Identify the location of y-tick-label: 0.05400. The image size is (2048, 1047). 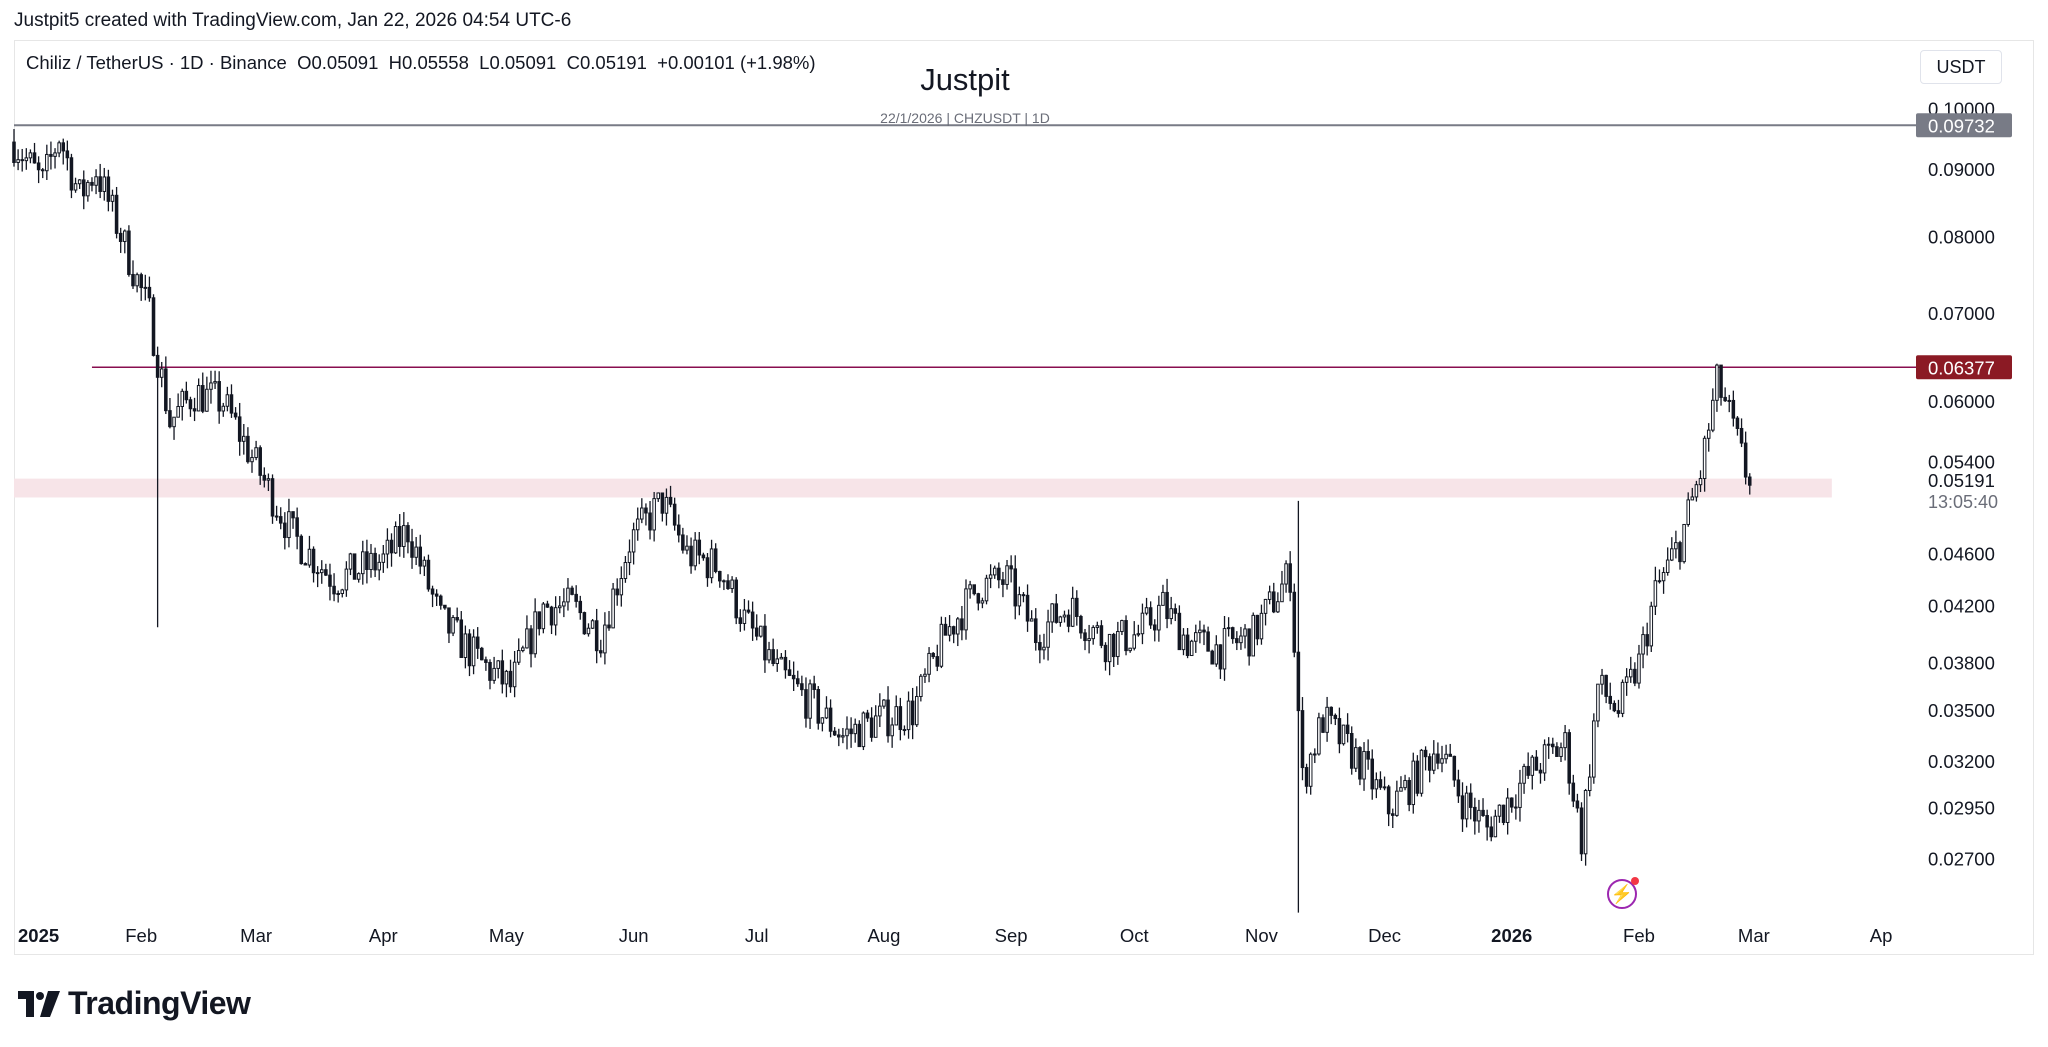
(1961, 462).